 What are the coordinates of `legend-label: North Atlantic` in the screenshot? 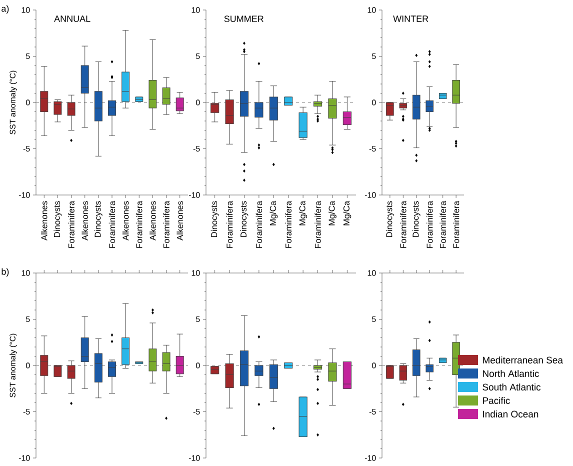 It's located at (510, 373).